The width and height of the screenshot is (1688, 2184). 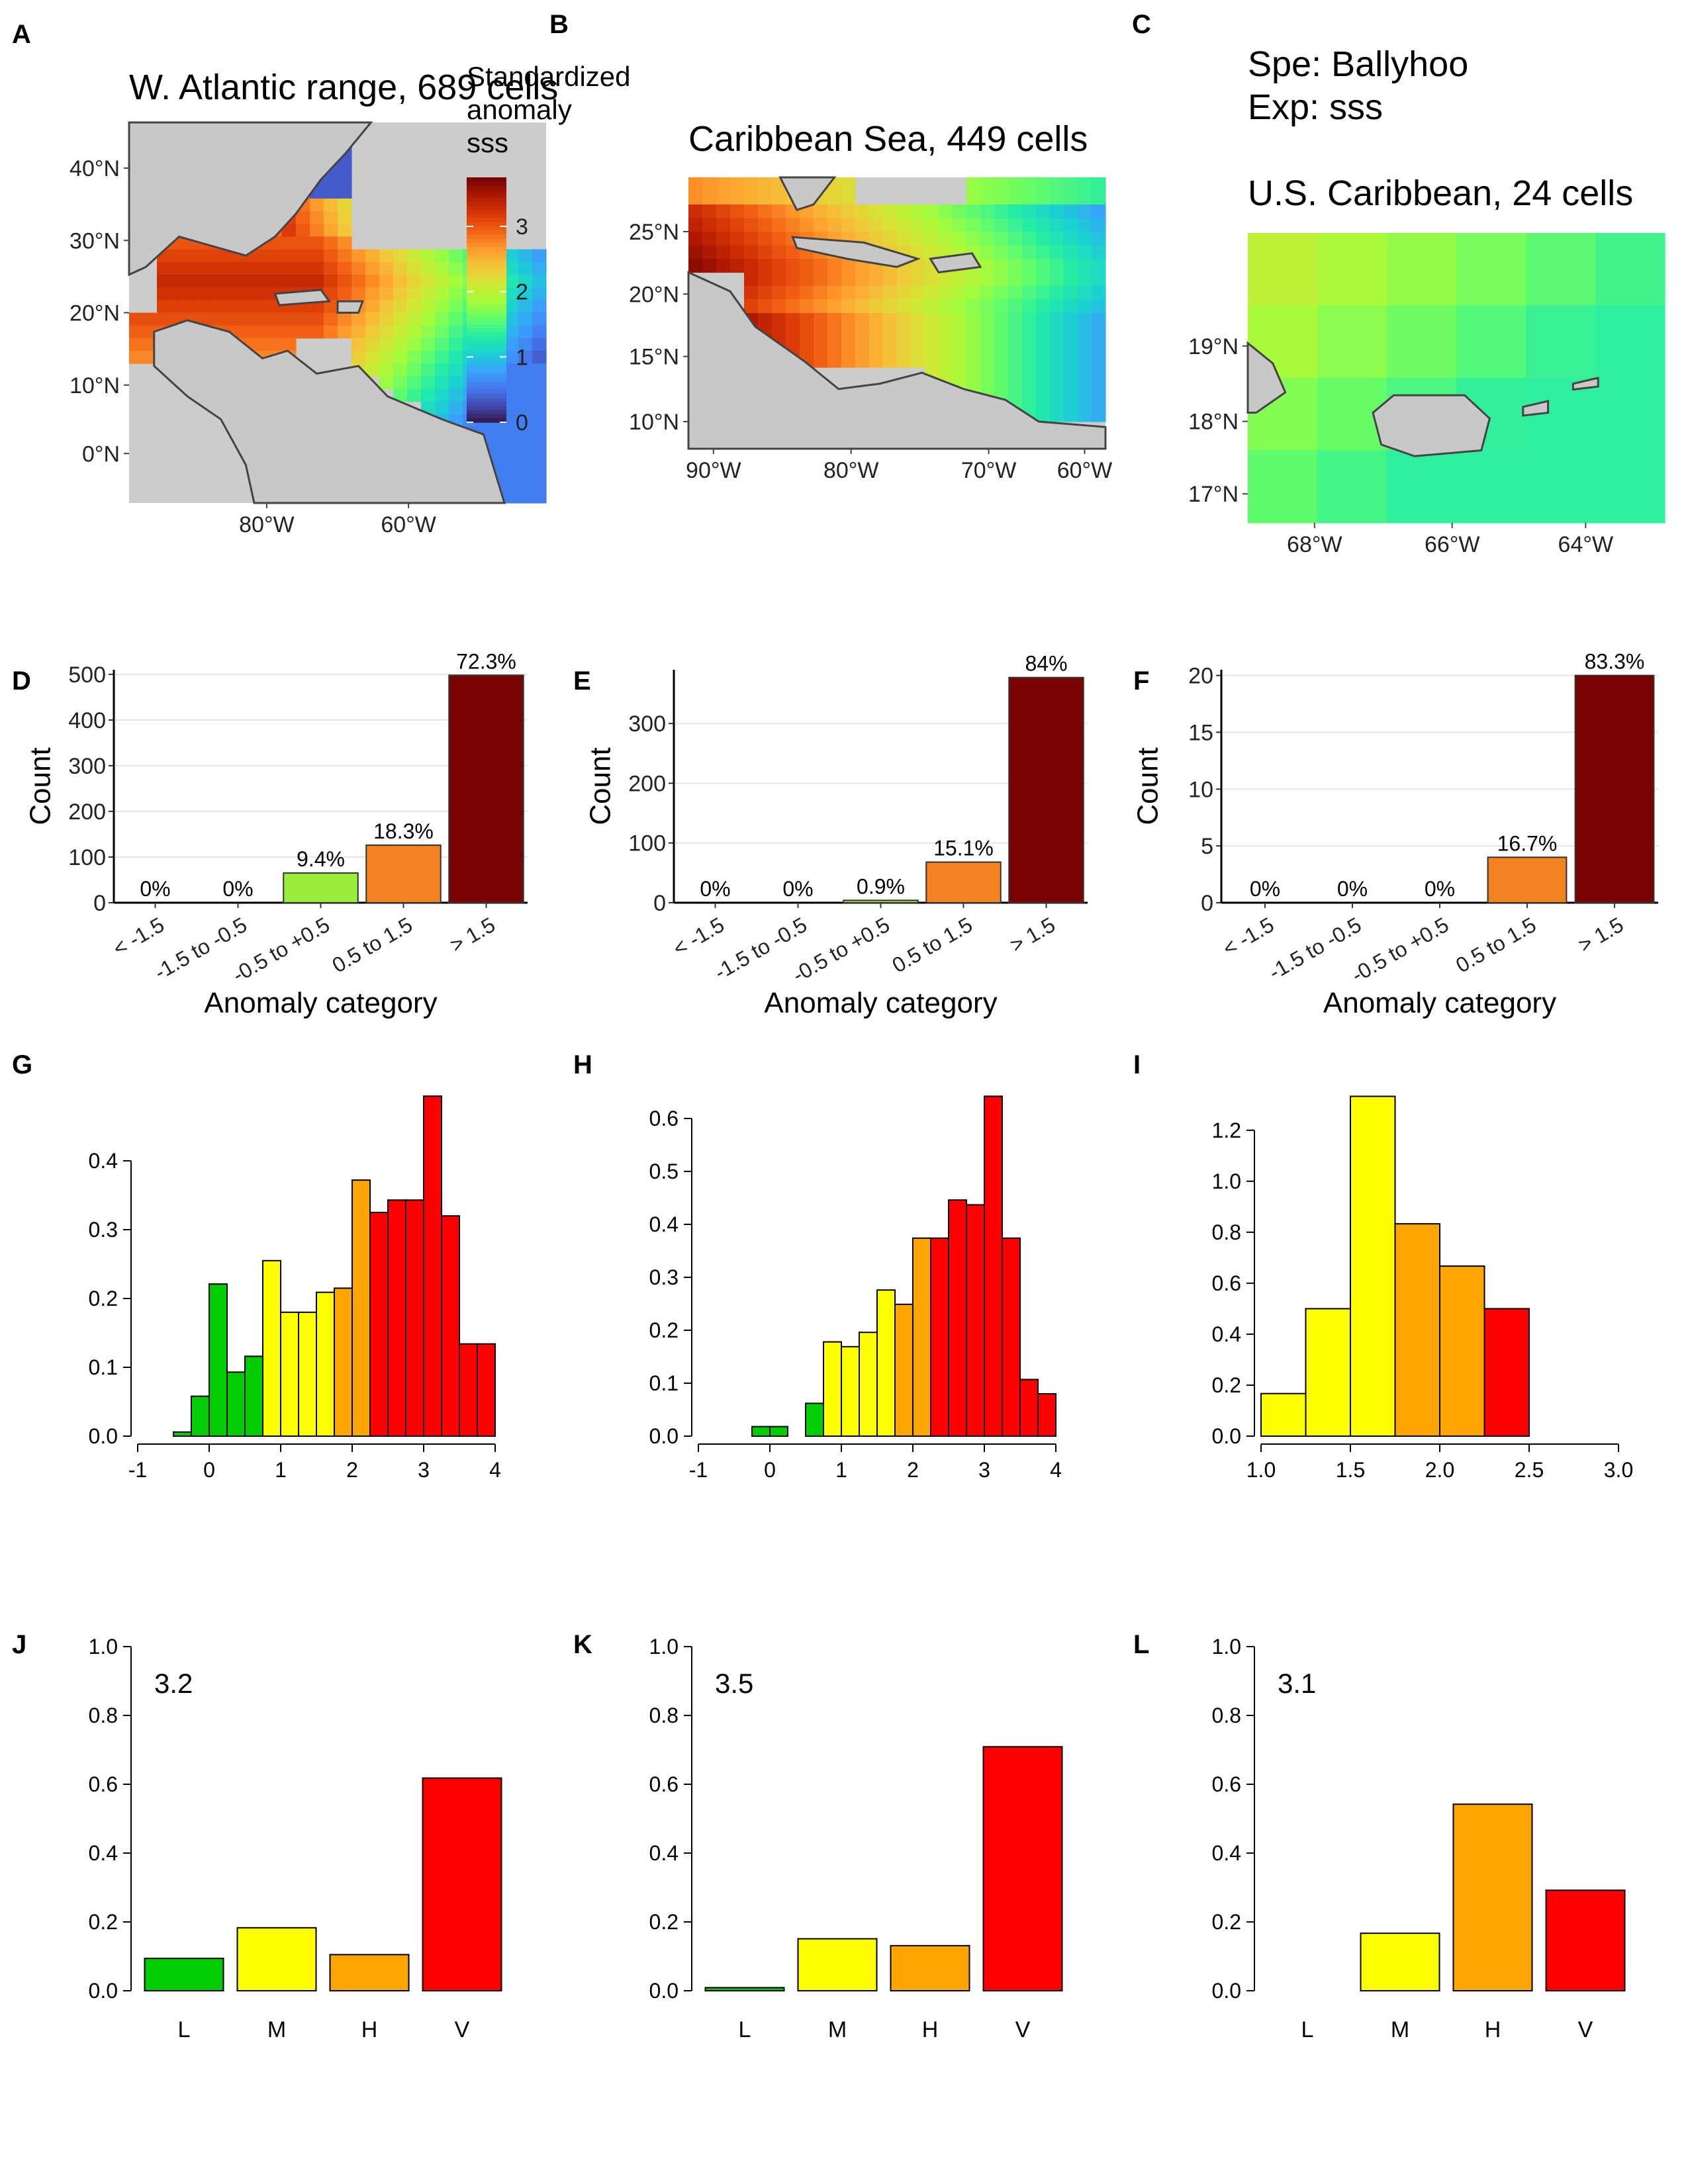 I want to click on y-tick-label: 0.6, so click(x=664, y=1118).